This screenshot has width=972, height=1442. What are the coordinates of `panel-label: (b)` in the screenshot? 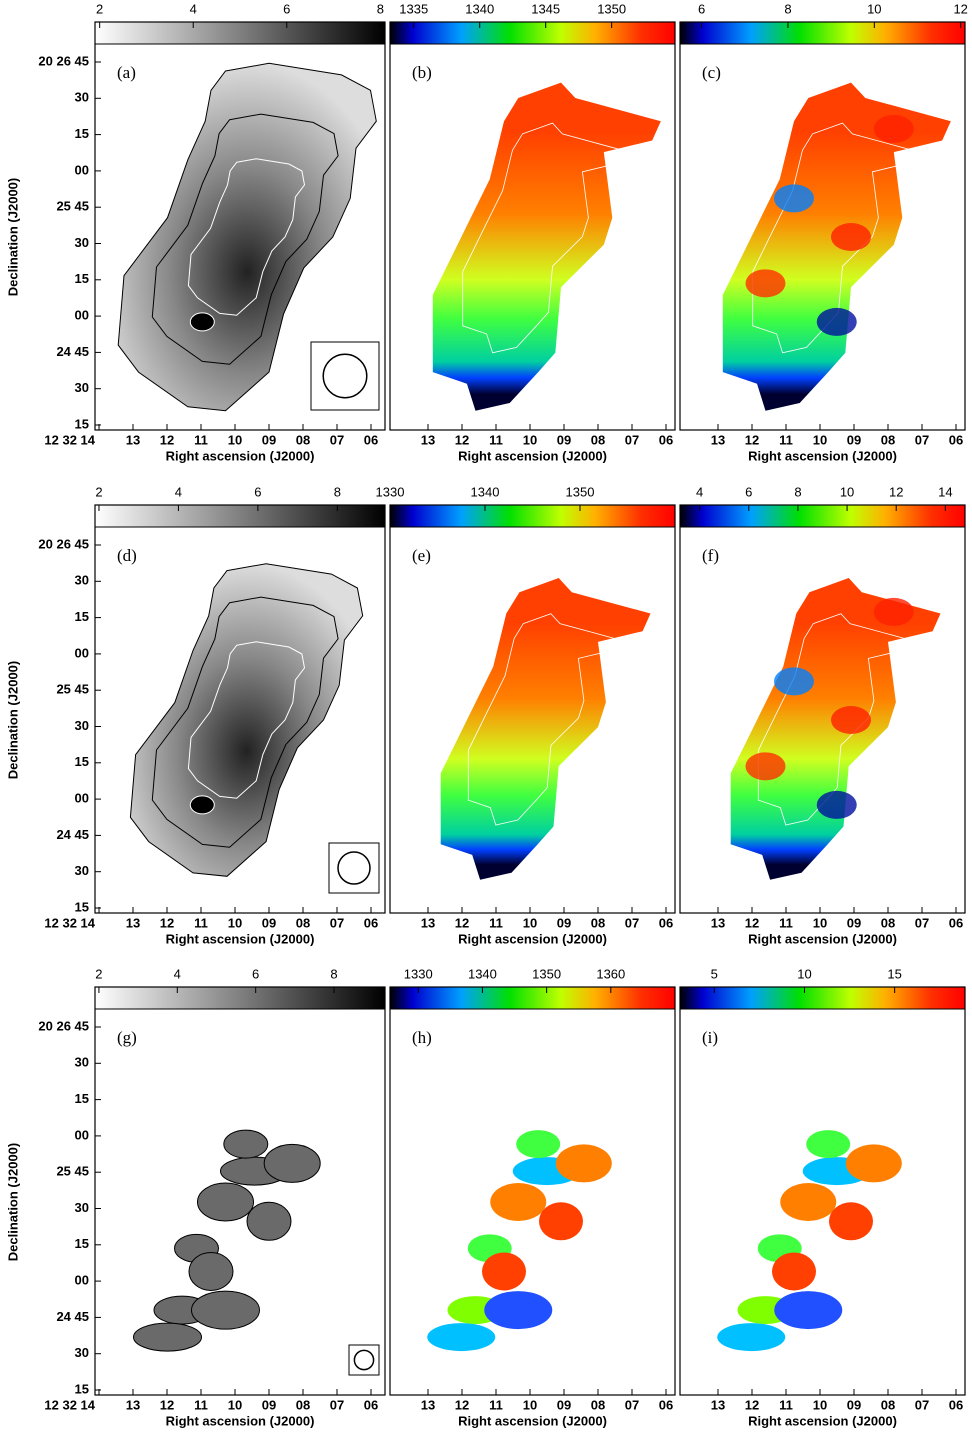 It's located at (422, 72).